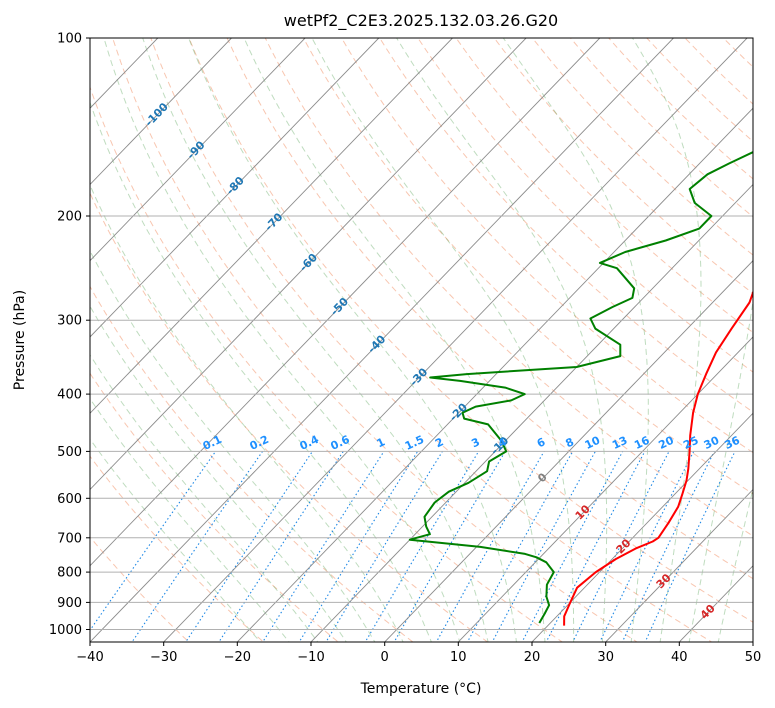 This screenshot has width=775, height=708. Describe the element at coordinates (667, 443) in the screenshot. I see `mixing-ratio-label: 20` at that location.